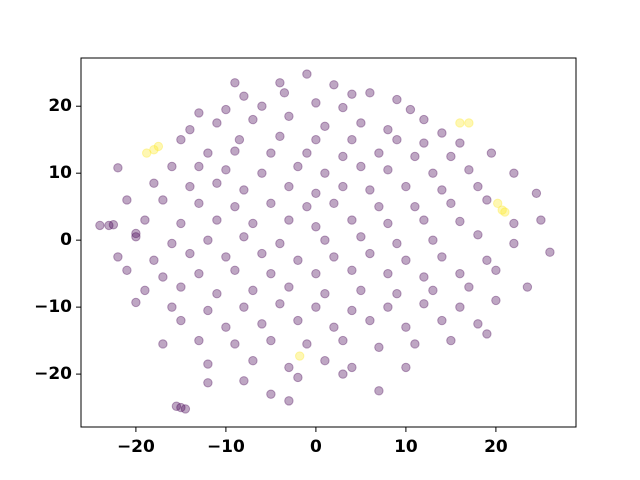 This screenshot has height=480, width=640. Describe the element at coordinates (406, 447) in the screenshot. I see `x-tick-label: 10` at that location.